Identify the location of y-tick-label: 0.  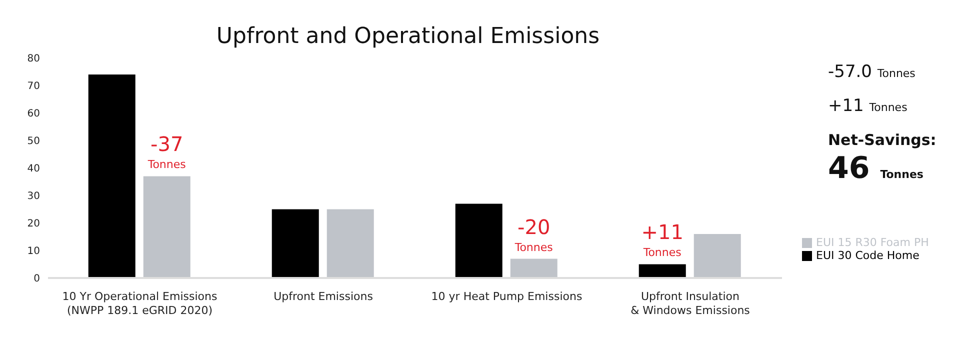
(37, 279).